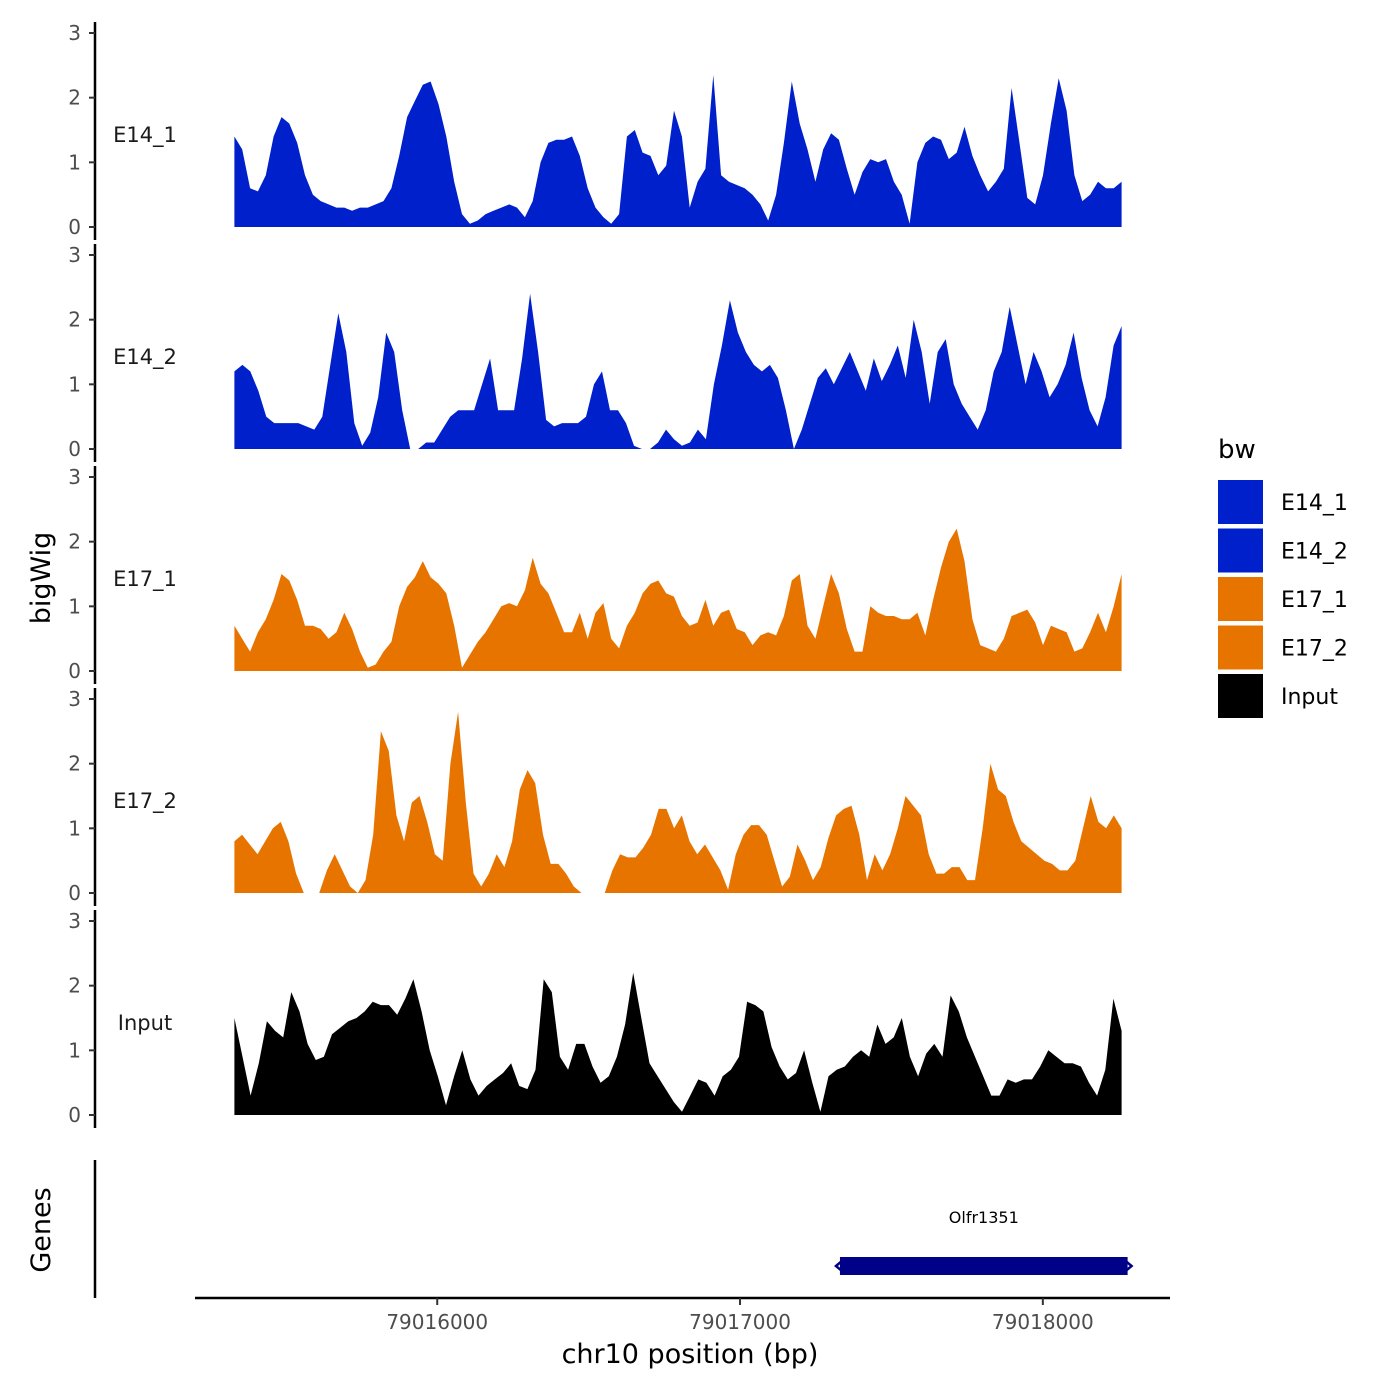 Image resolution: width=1400 pixels, height=1400 pixels. Describe the element at coordinates (984, 1217) in the screenshot. I see `gene-label: Olfr1351` at that location.